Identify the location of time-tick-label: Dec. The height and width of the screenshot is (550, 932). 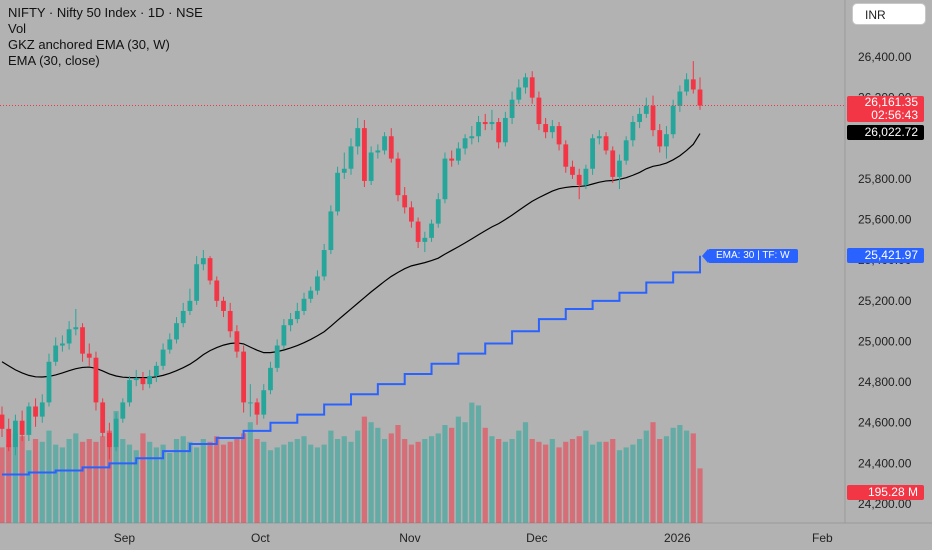
(536, 538).